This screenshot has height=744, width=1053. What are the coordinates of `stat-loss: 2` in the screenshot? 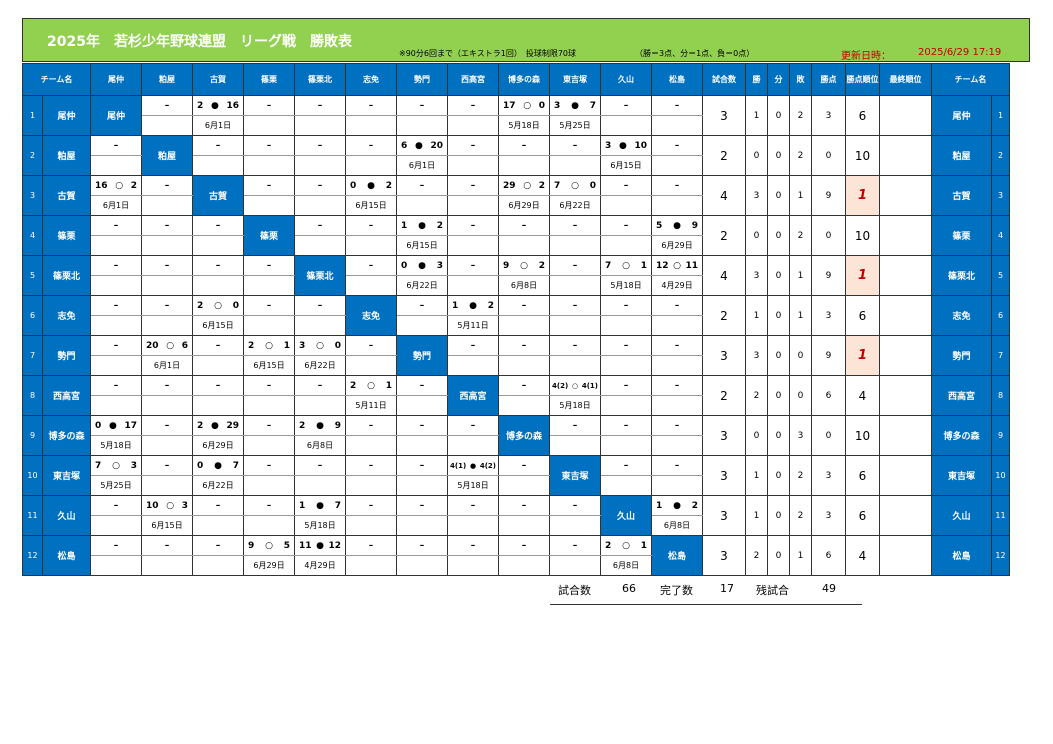 It's located at (800, 115).